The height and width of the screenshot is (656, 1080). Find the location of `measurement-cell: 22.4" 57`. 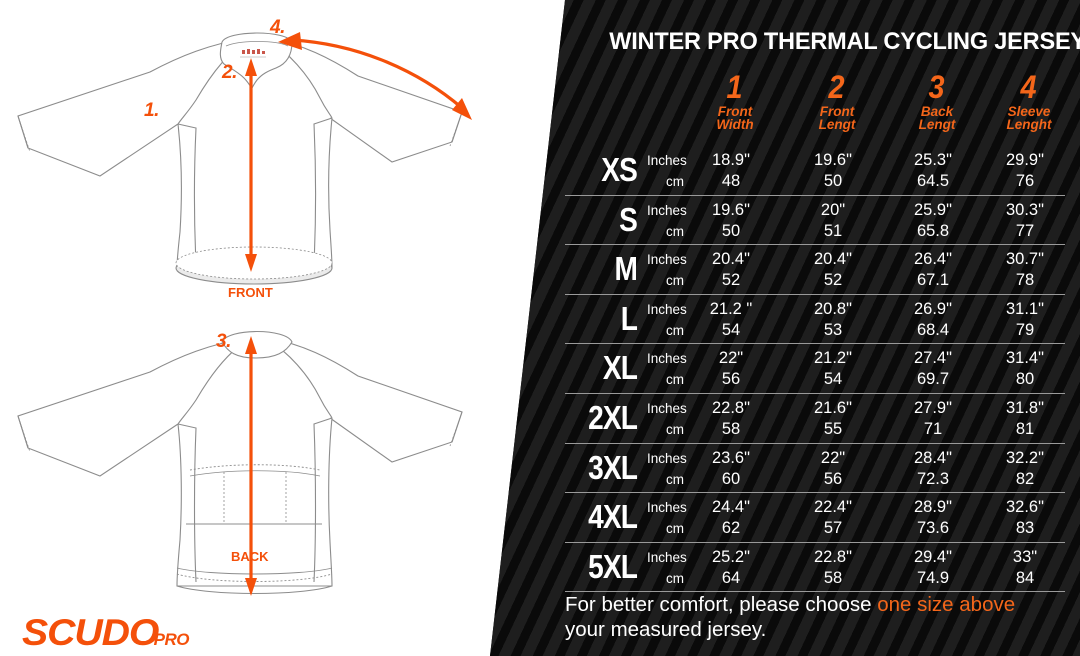

measurement-cell: 22.4" 57 is located at coordinates (833, 518).